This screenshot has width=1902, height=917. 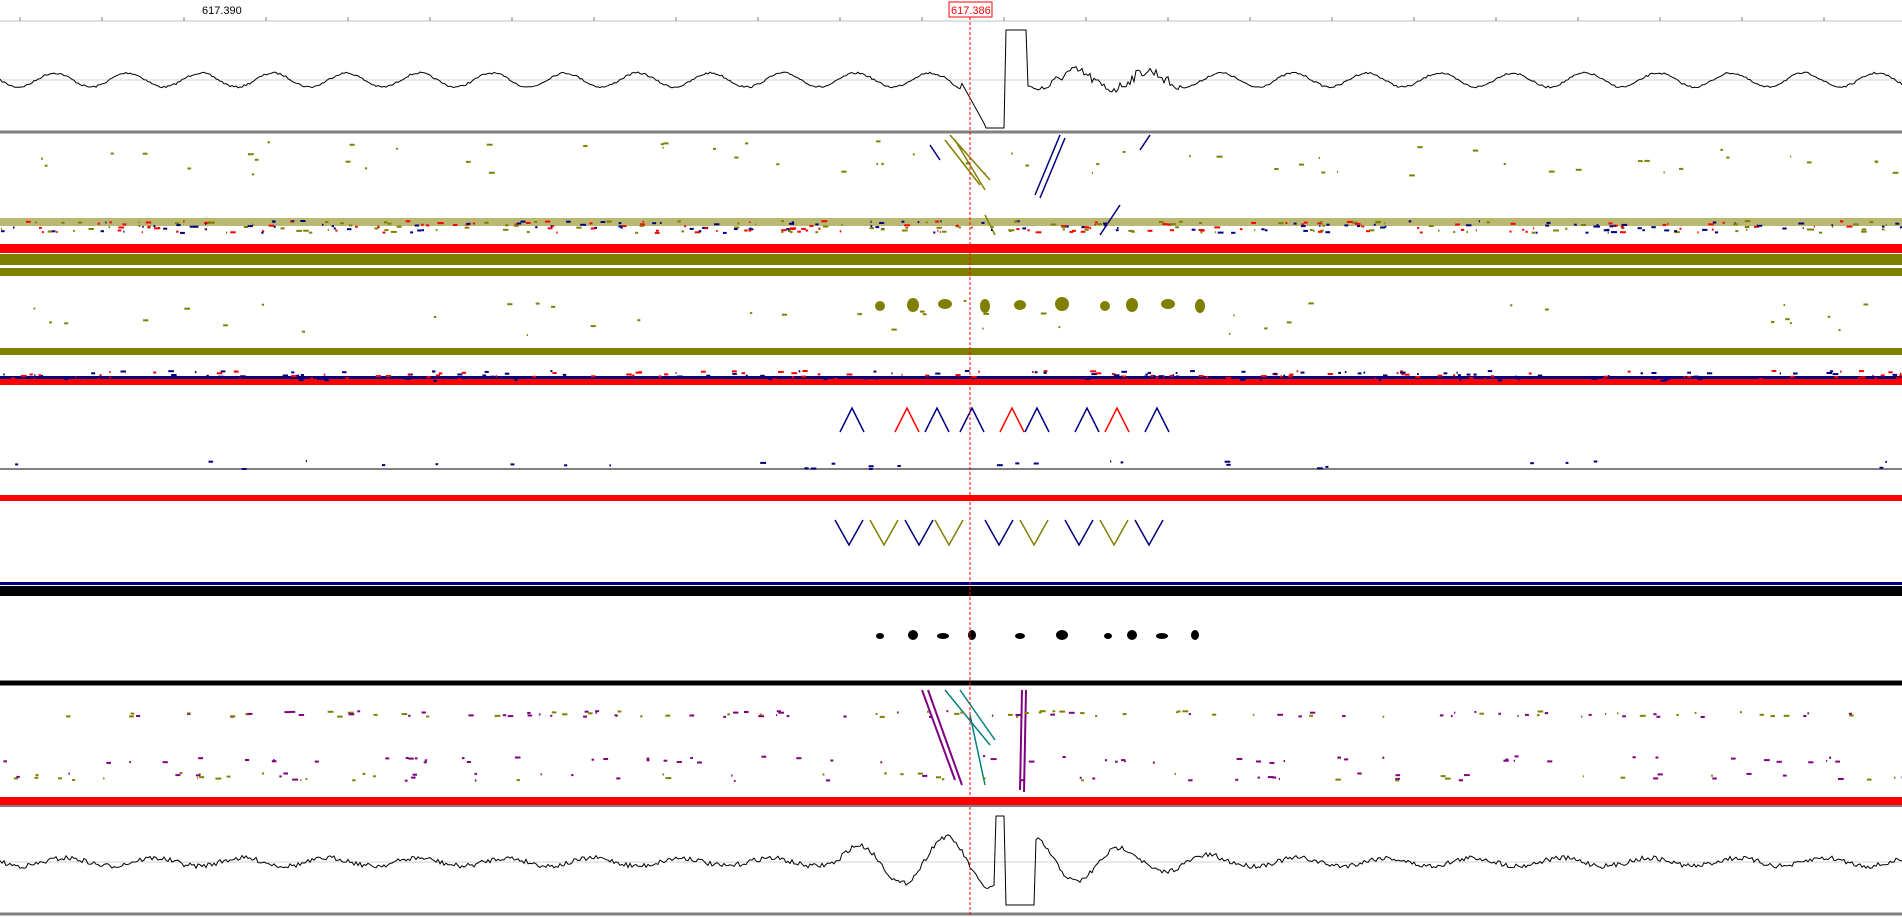 I want to click on olive-hyperbola-mark, so click(x=913, y=305).